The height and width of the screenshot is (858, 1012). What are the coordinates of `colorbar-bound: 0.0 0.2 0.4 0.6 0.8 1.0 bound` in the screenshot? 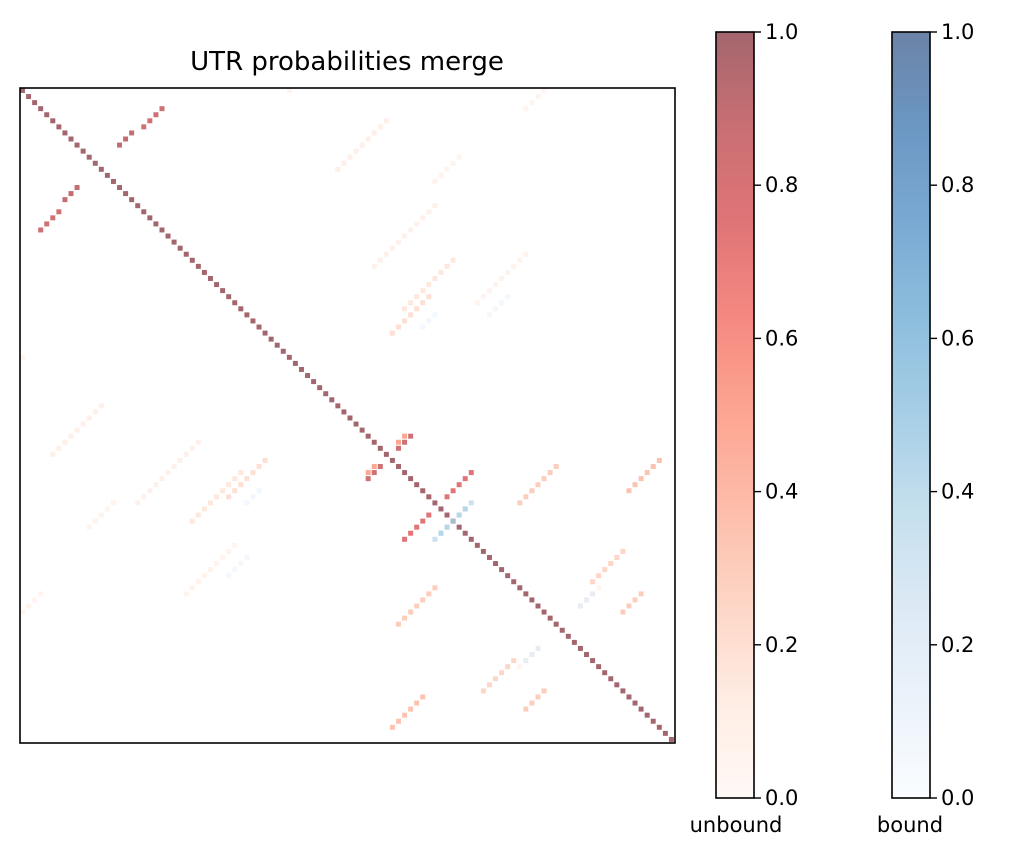 It's located at (925, 428).